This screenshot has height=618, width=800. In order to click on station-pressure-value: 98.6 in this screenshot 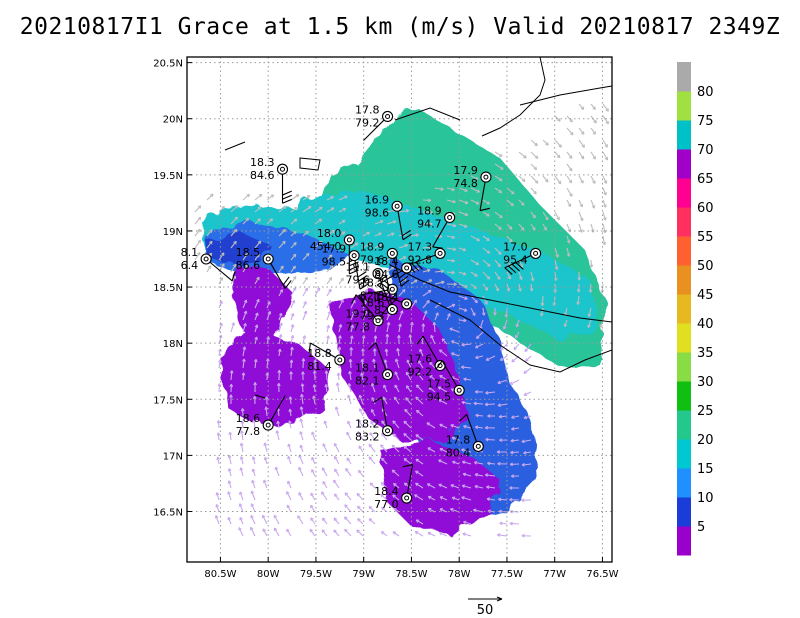, I will do `click(377, 212)`.